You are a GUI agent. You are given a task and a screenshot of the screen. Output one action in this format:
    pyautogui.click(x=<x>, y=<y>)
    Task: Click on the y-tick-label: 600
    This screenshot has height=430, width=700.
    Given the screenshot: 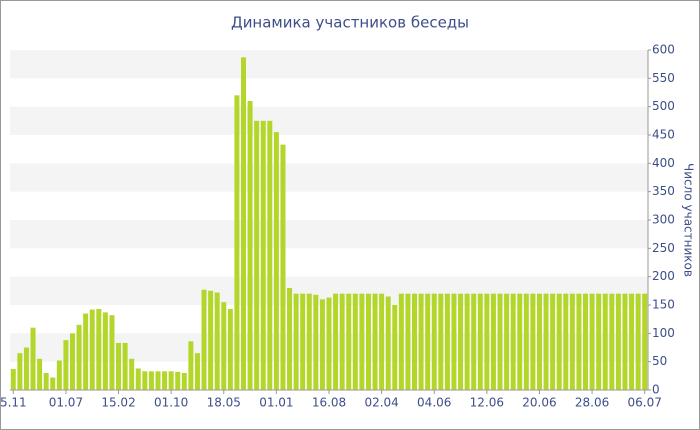 What is the action you would take?
    pyautogui.click(x=663, y=50)
    